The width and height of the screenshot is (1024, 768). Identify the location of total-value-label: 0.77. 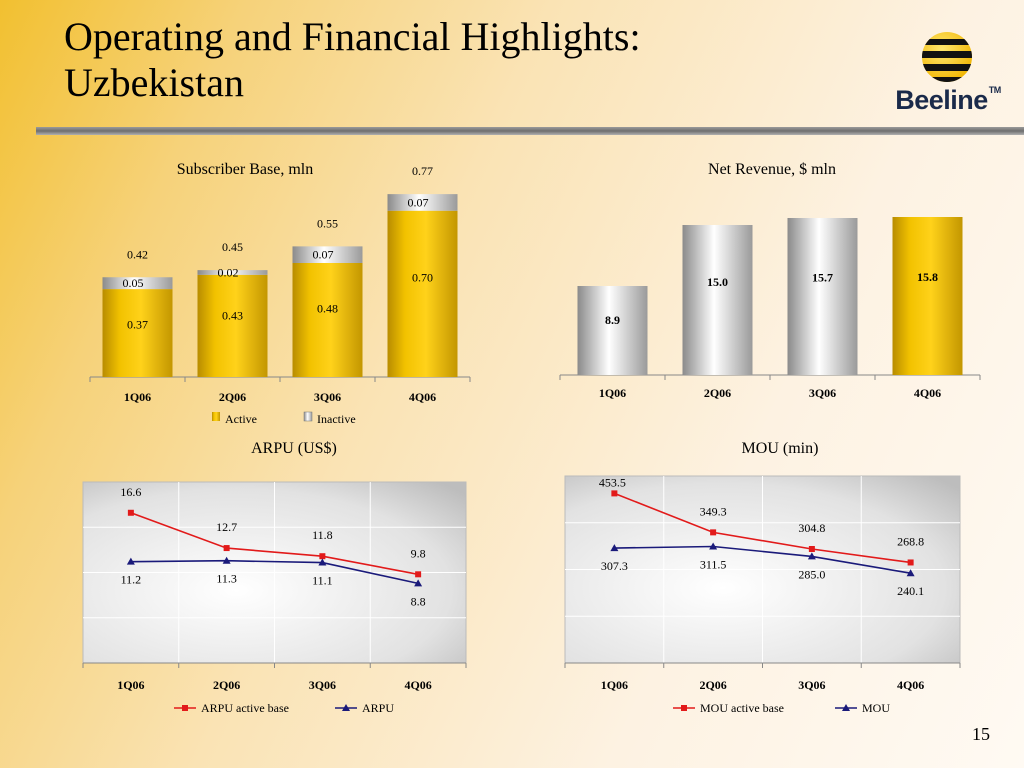
(422, 171).